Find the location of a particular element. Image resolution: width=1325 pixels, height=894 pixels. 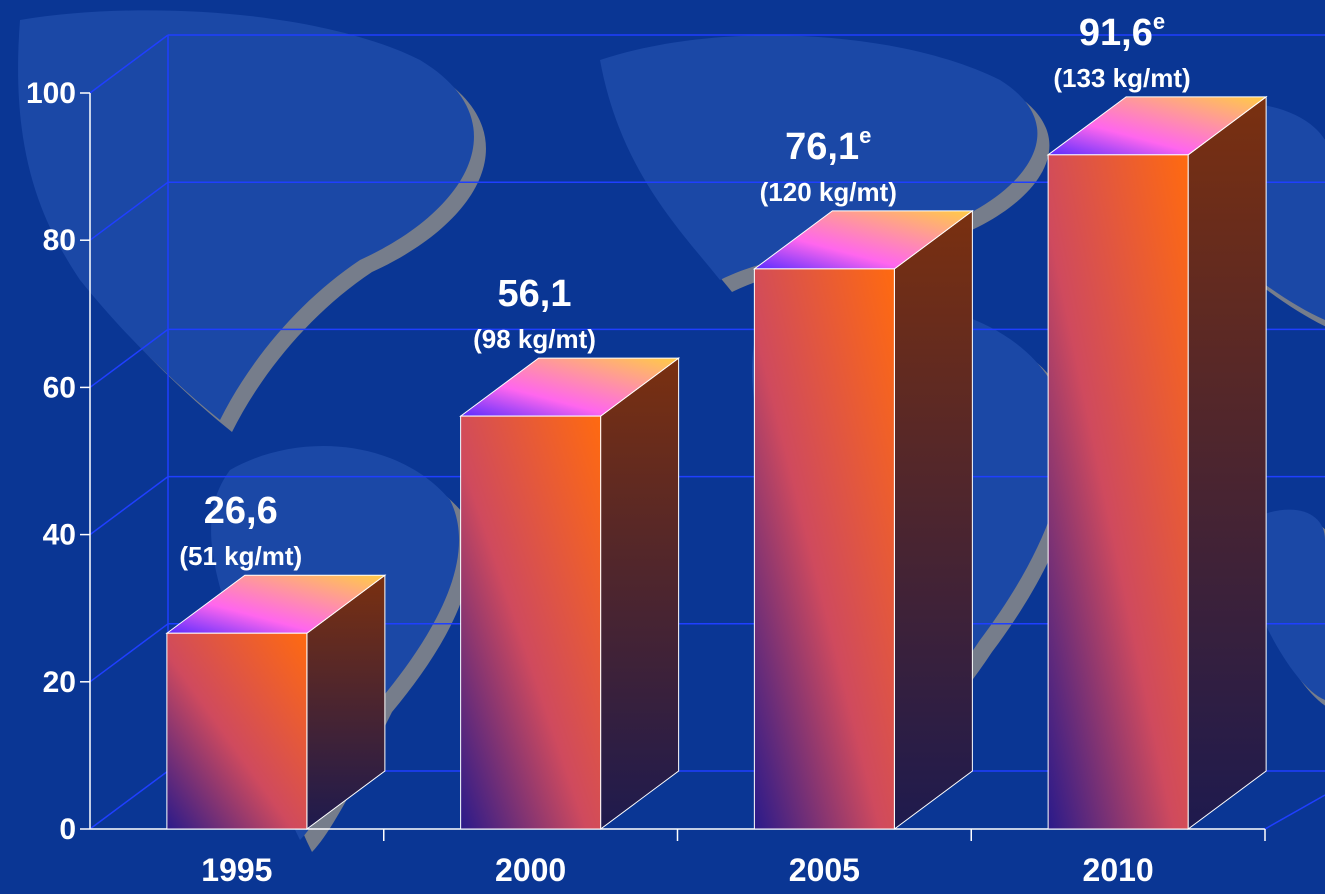

data-label-sub: (120 kg/mt) is located at coordinates (828, 192).